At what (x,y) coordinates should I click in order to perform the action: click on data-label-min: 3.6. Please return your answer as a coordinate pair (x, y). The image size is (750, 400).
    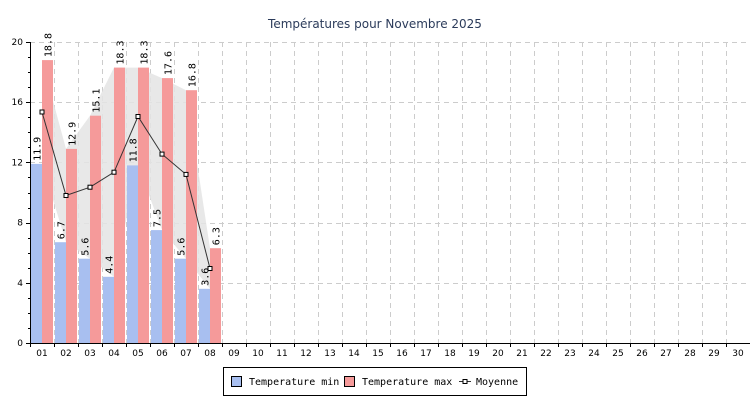
    Looking at the image, I should click on (206, 277).